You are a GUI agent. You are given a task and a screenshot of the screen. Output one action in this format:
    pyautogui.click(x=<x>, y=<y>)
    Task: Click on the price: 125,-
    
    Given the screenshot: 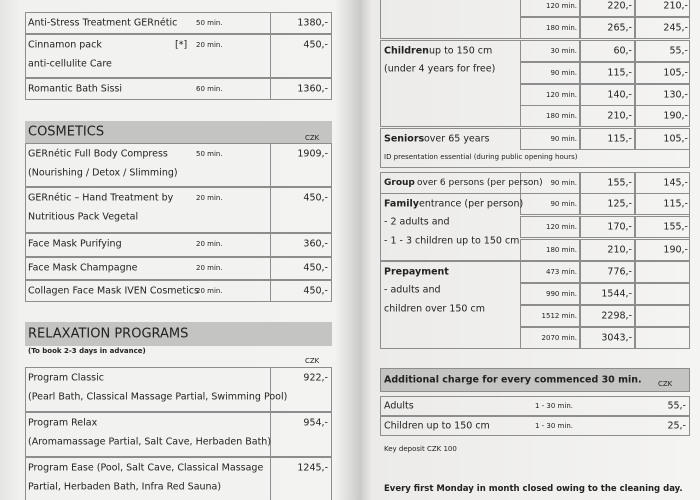 What is the action you would take?
    pyautogui.click(x=619, y=204)
    